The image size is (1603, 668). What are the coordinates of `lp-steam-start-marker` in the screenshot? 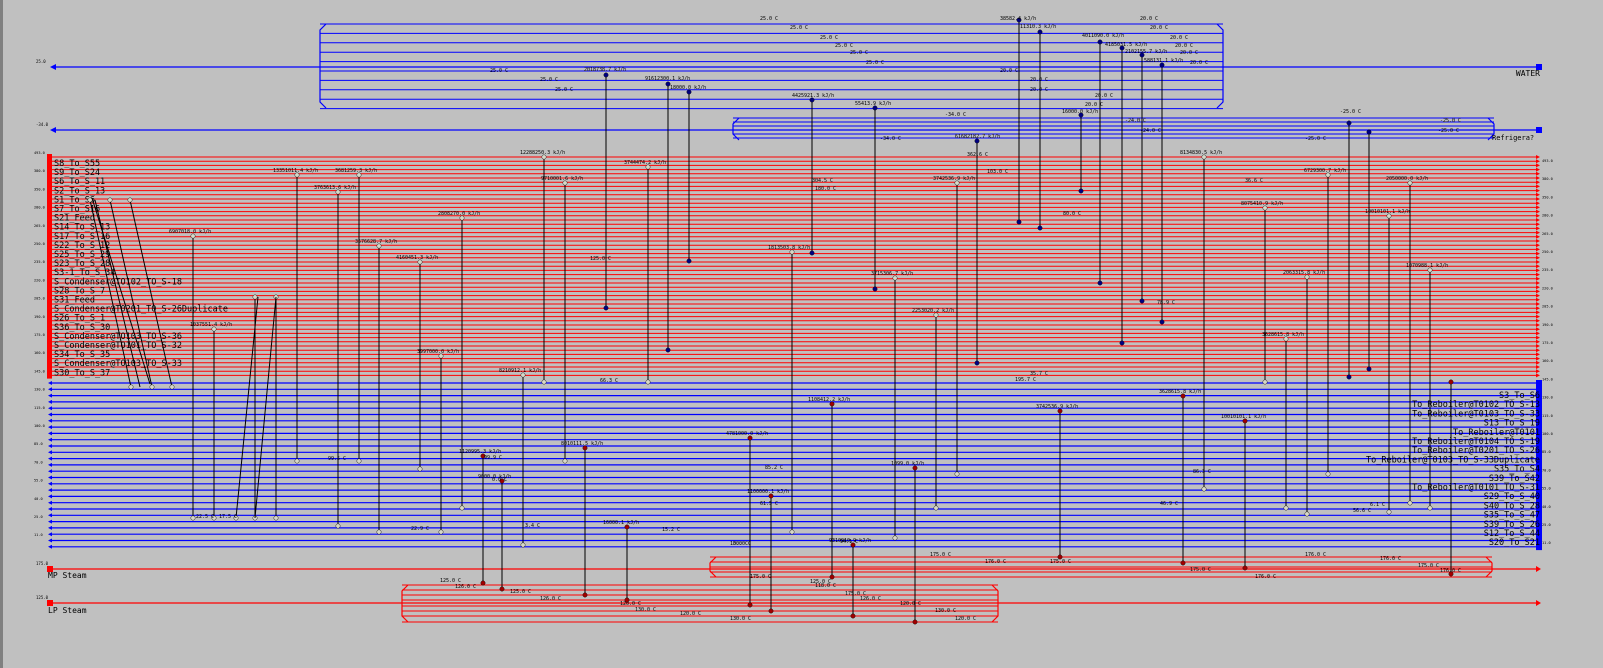 It's located at (50, 603).